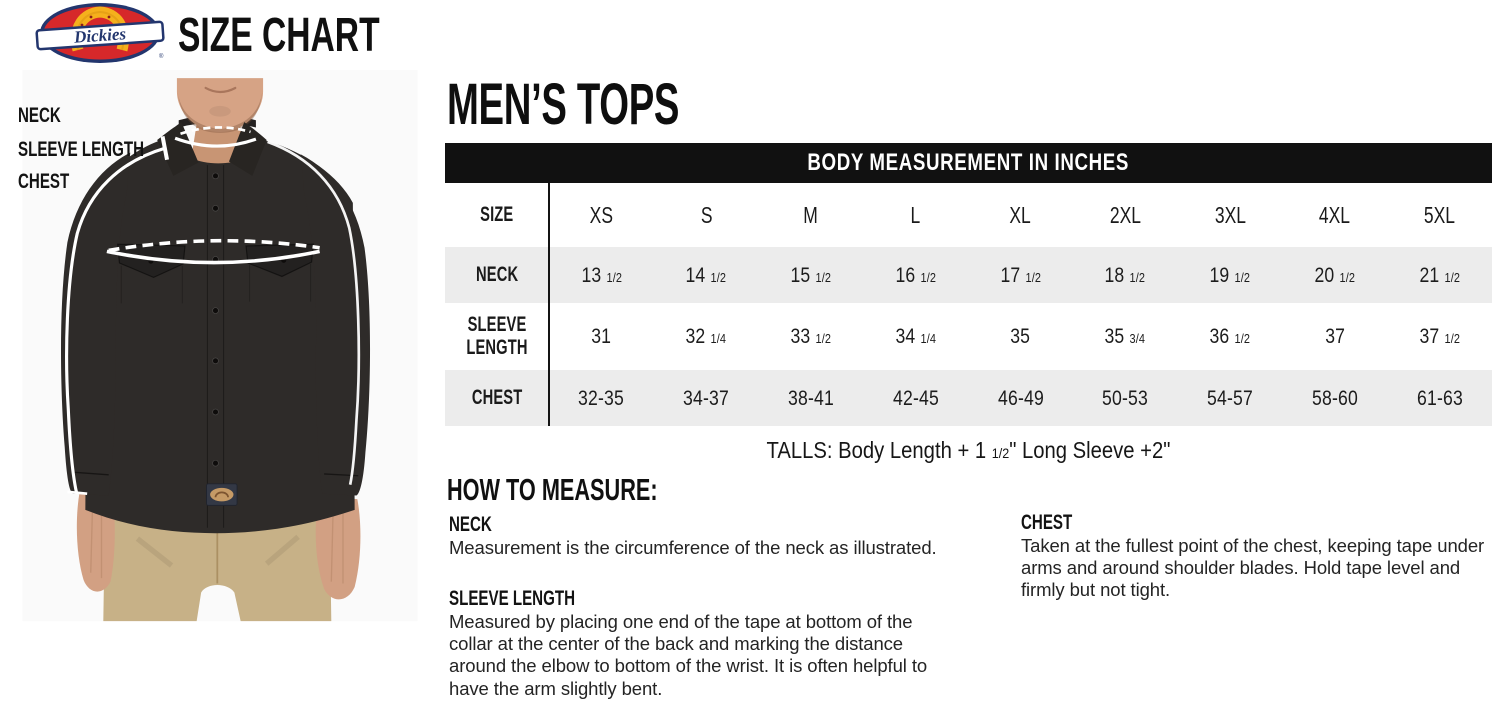  What do you see at coordinates (1020, 397) in the screenshot?
I see `table-cell: 46-49` at bounding box center [1020, 397].